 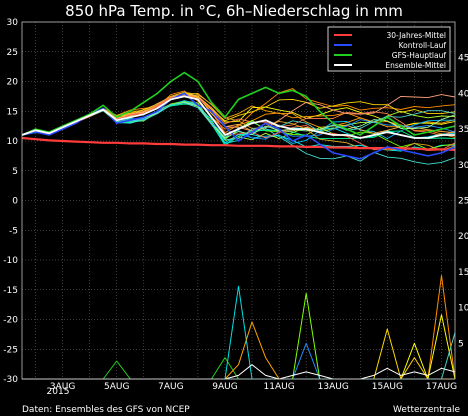 What do you see at coordinates (13, 142) in the screenshot?
I see `y-left-tick-label: 10` at bounding box center [13, 142].